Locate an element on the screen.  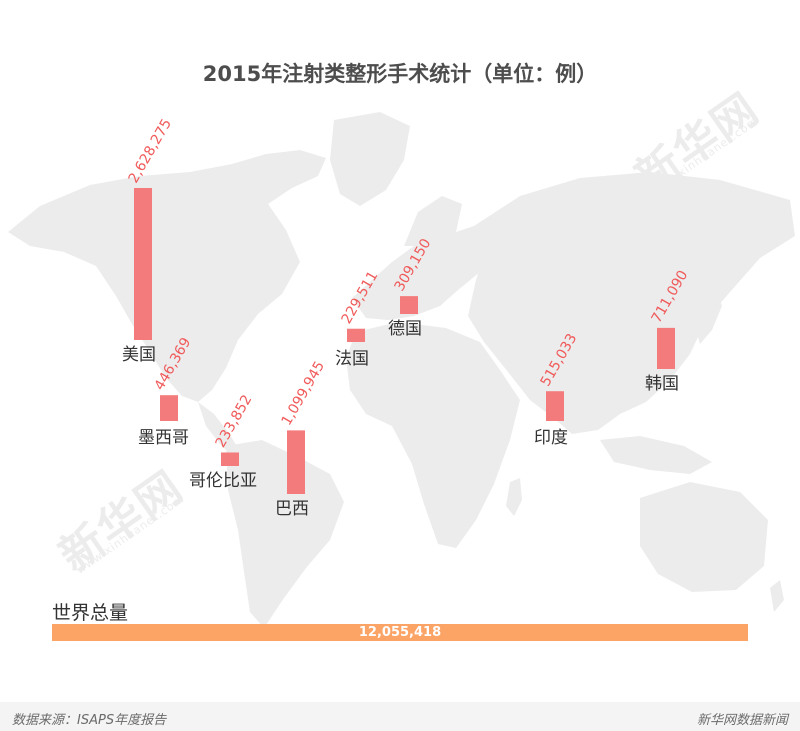
value-label-3: 1,099,945 is located at coordinates (303, 394).